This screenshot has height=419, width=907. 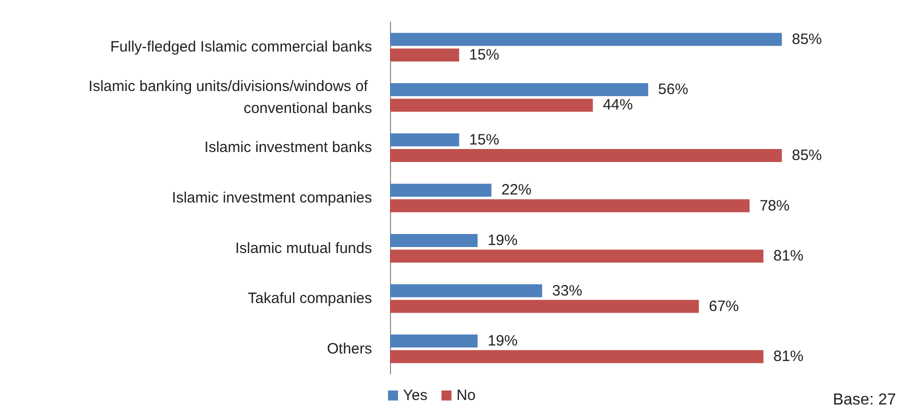 What do you see at coordinates (272, 198) in the screenshot?
I see `y-tick-label: Islamic investment companies` at bounding box center [272, 198].